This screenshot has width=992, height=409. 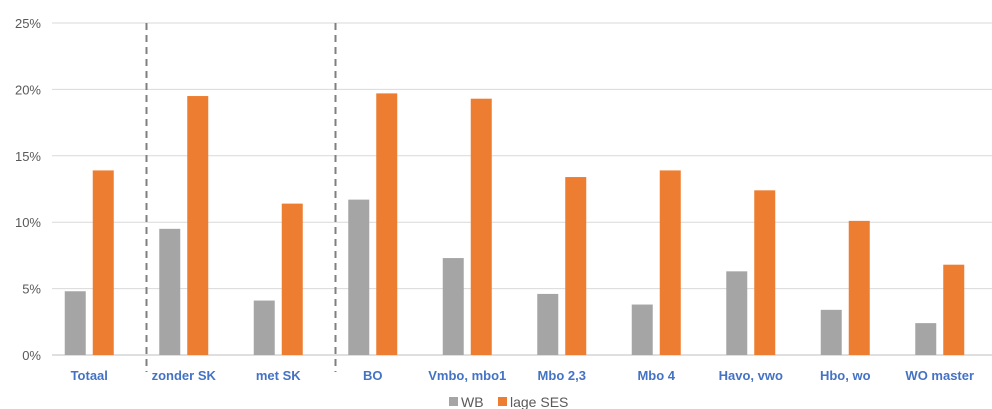 I want to click on y-tick-label: 5%, so click(x=31, y=289).